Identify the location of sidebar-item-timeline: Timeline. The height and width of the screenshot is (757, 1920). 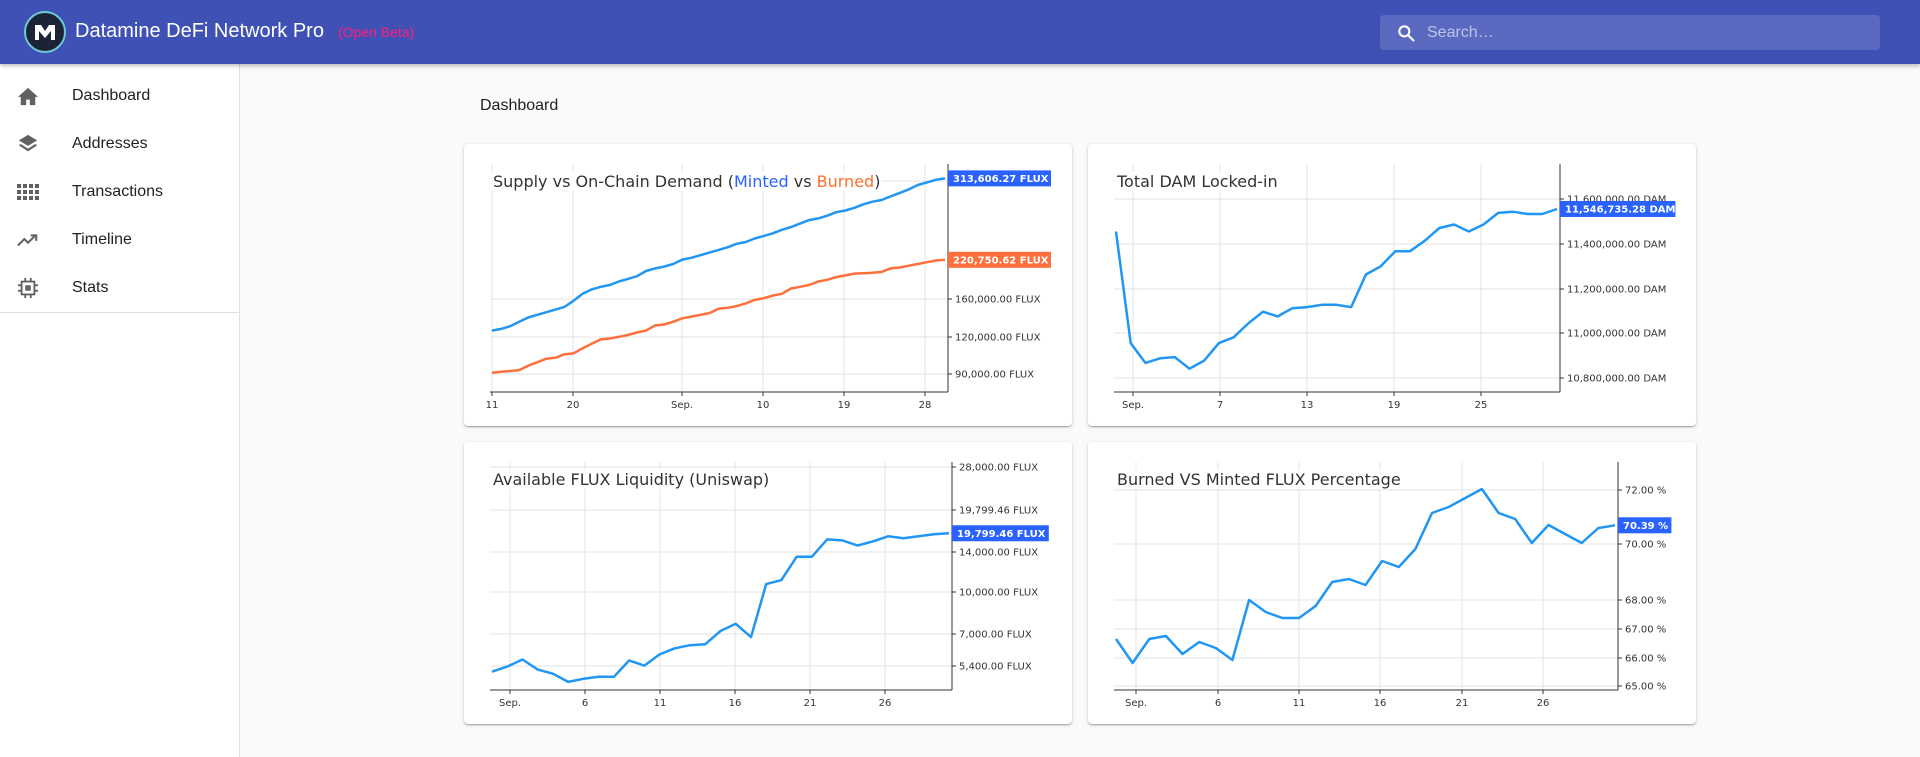
(119, 240).